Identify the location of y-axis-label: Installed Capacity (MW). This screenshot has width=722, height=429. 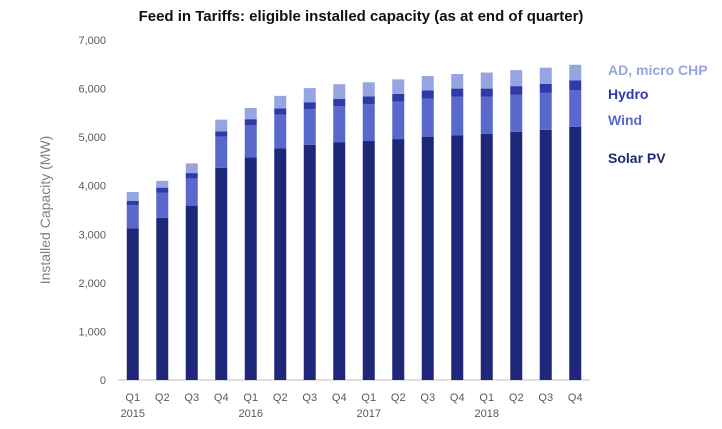
(45, 210).